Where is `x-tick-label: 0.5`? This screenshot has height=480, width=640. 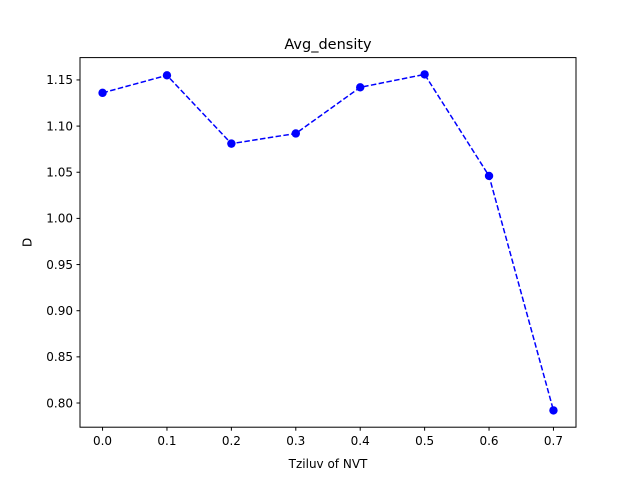
x-tick-label: 0.5 is located at coordinates (424, 441).